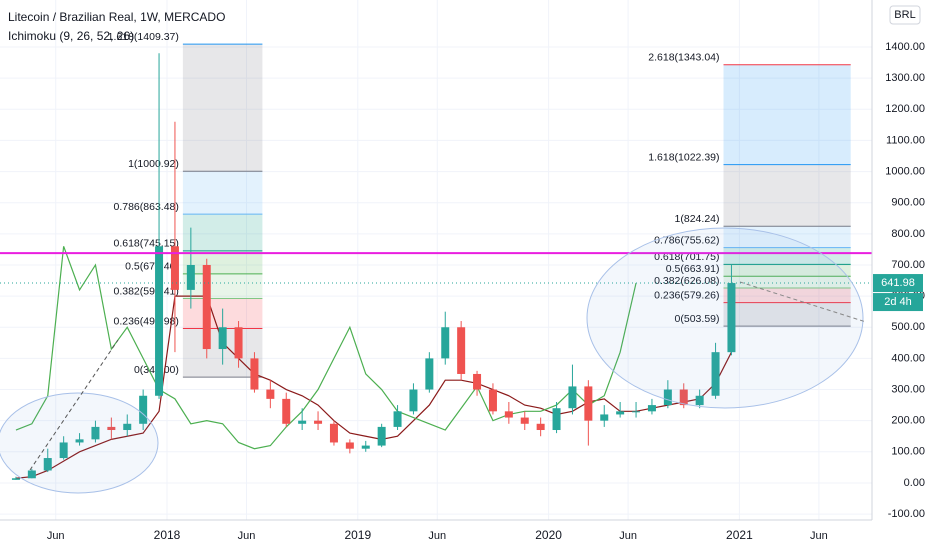 This screenshot has height=550, width=932. Describe the element at coordinates (908, 203) in the screenshot. I see `y-tick-label: 900.00` at that location.